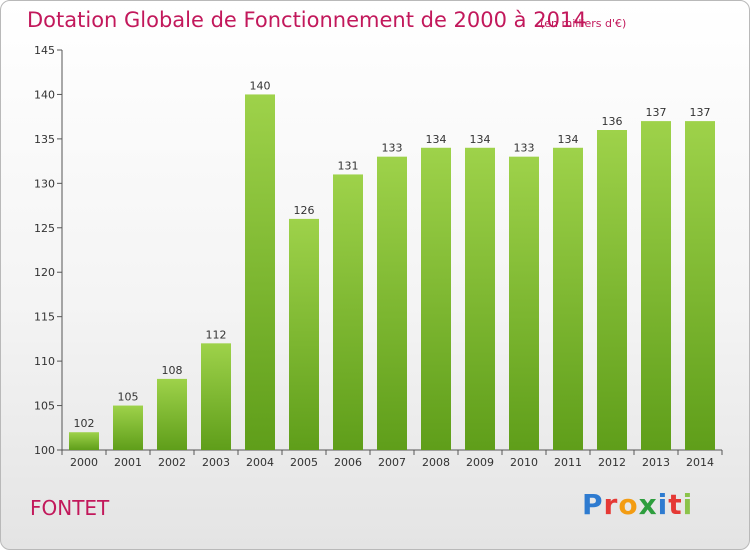 The width and height of the screenshot is (750, 550). What do you see at coordinates (611, 504) in the screenshot?
I see `logo-letter: r` at bounding box center [611, 504].